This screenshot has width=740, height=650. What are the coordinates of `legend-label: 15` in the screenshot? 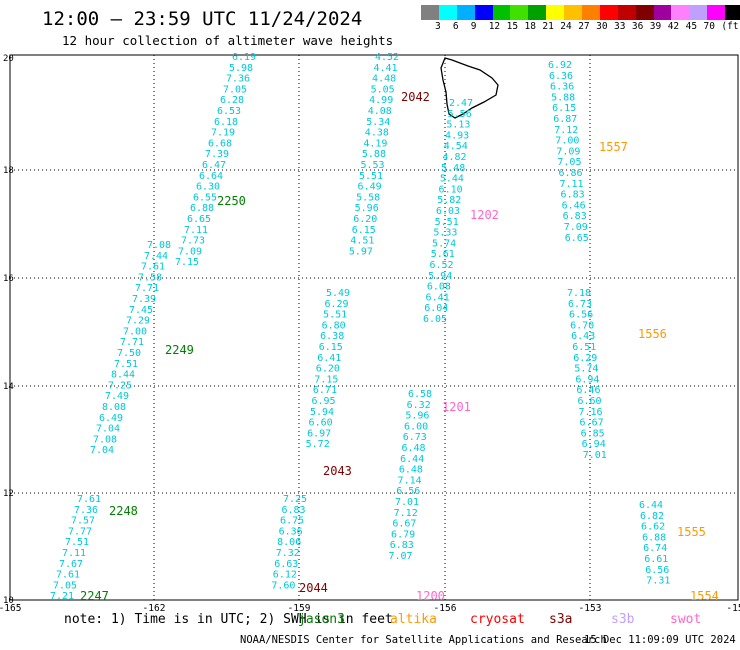 It's located at (512, 26).